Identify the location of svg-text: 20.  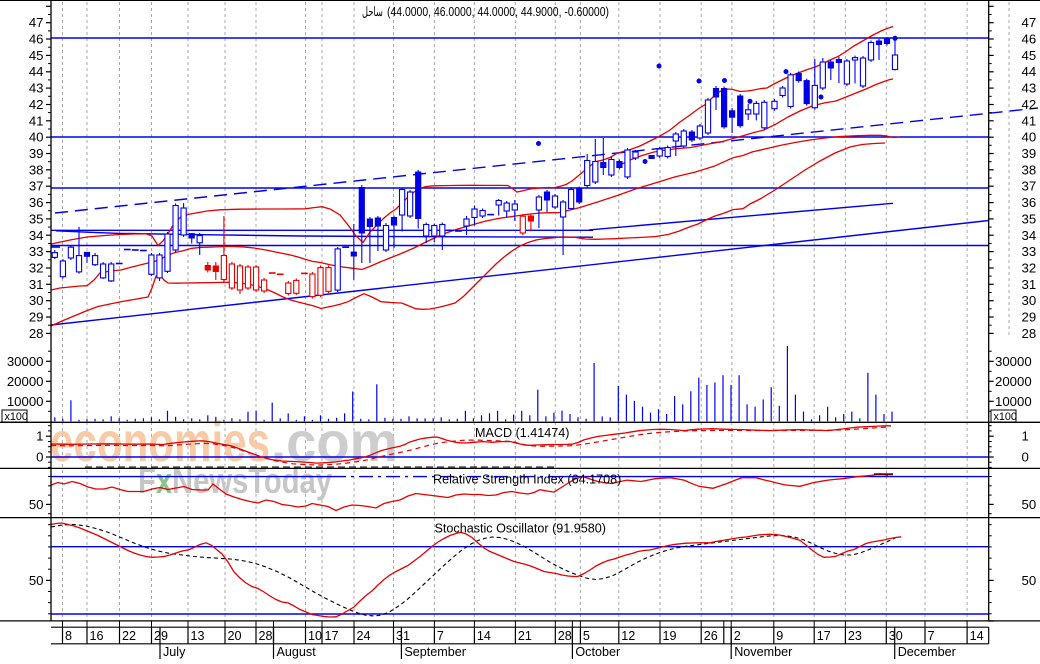
(235, 636).